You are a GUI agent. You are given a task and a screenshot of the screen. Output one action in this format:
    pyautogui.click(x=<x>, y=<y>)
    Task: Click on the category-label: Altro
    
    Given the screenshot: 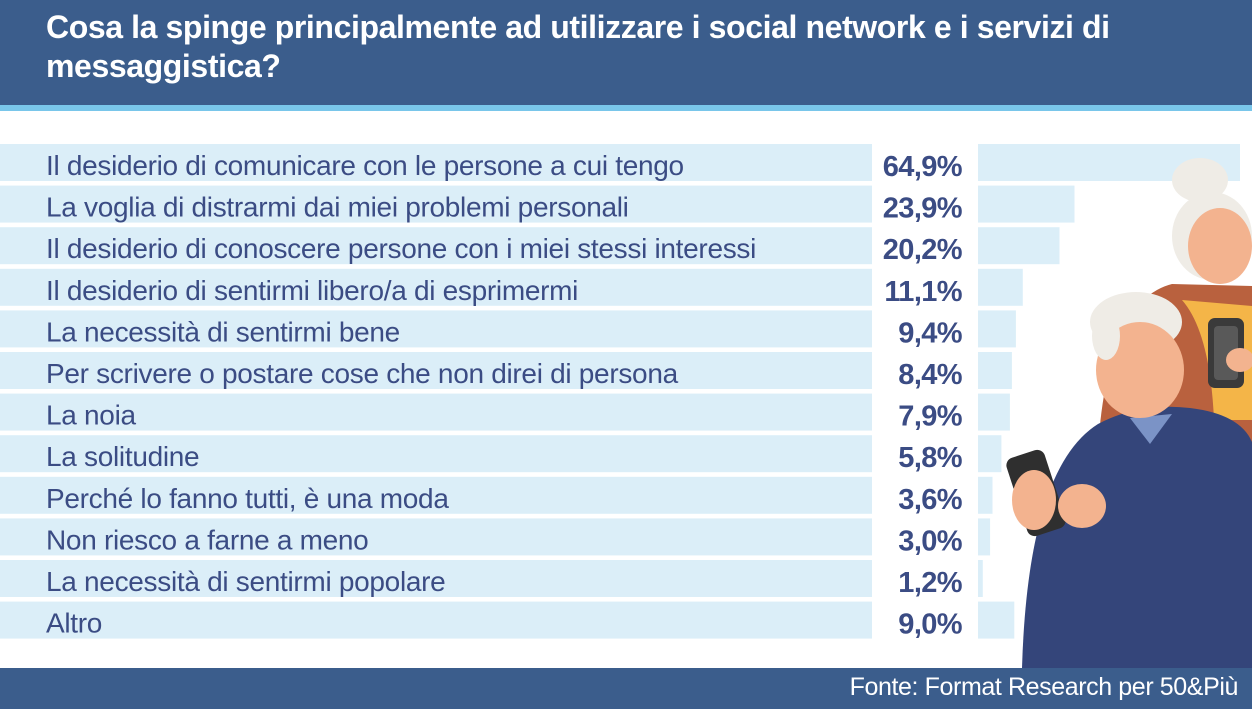 What is the action you would take?
    pyautogui.click(x=74, y=623)
    